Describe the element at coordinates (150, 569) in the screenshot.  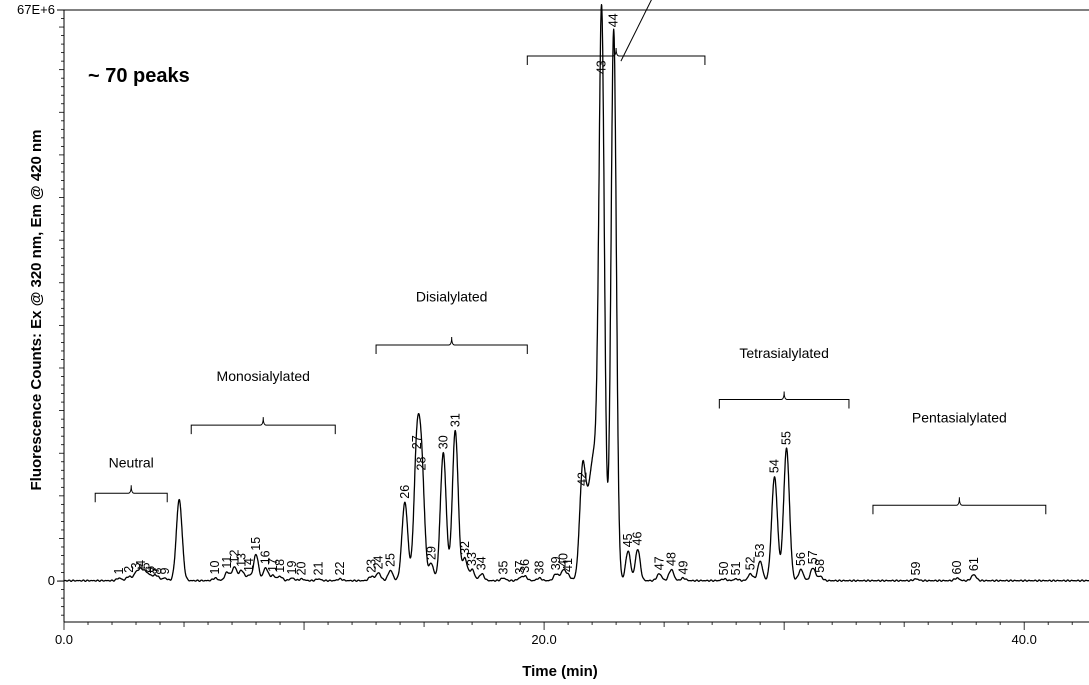
I see `peak-label: 6` at that location.